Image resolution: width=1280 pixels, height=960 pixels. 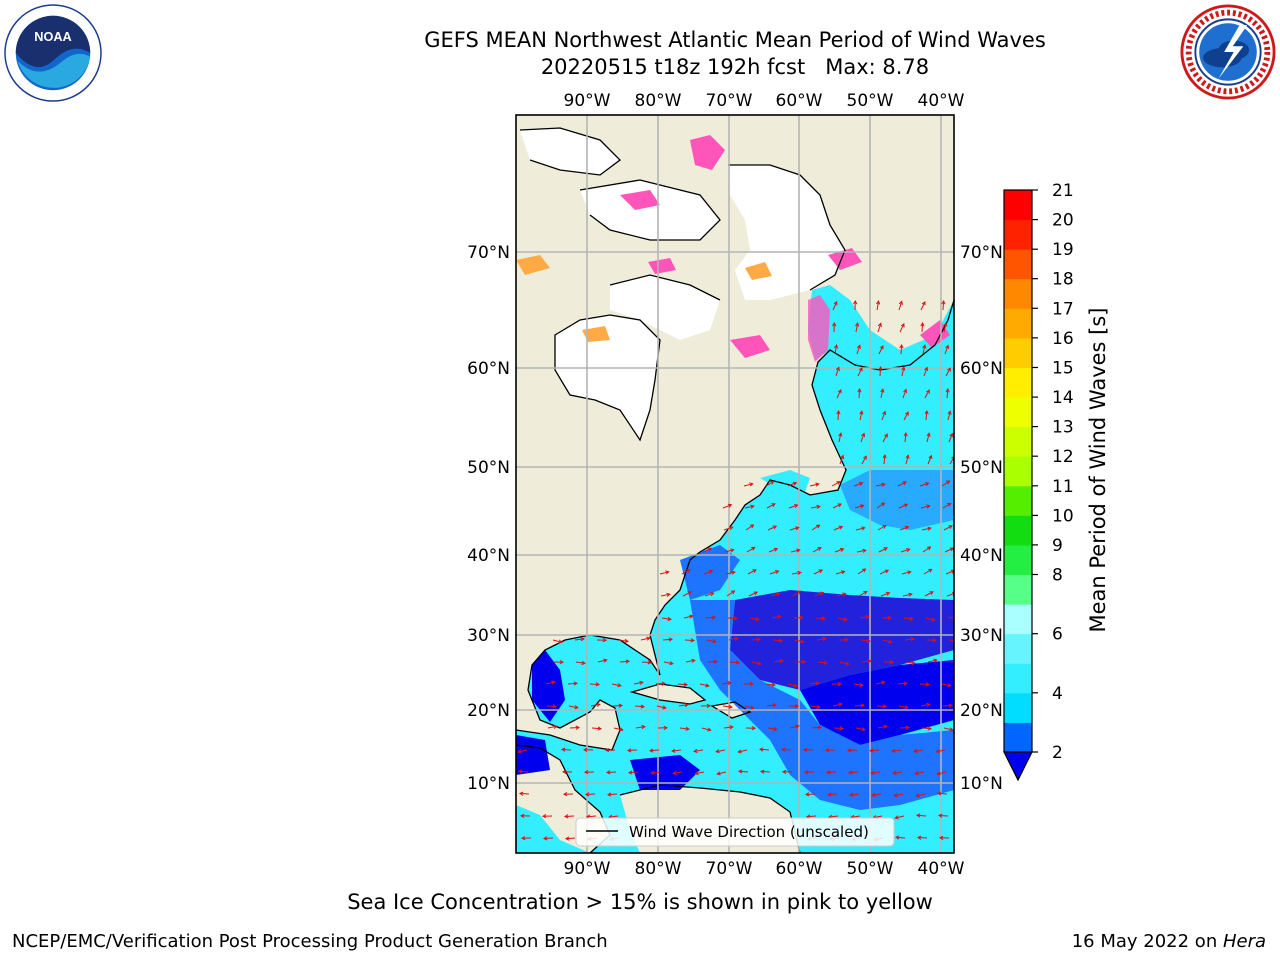 I want to click on colorbar-tick-label: 12, so click(x=1063, y=457).